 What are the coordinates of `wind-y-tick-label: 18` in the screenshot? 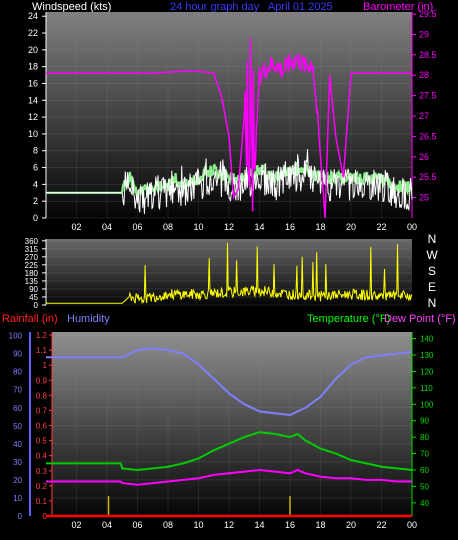 It's located at (33, 67).